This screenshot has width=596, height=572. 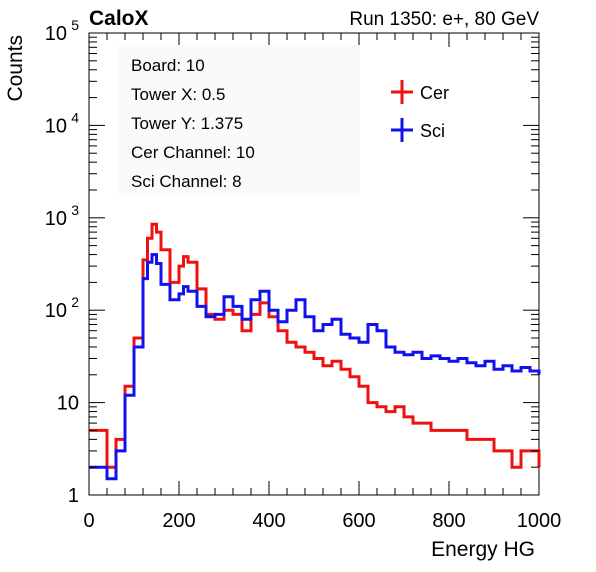 I want to click on header-right: Run 1350: e+, 80 GeV, so click(x=444, y=19).